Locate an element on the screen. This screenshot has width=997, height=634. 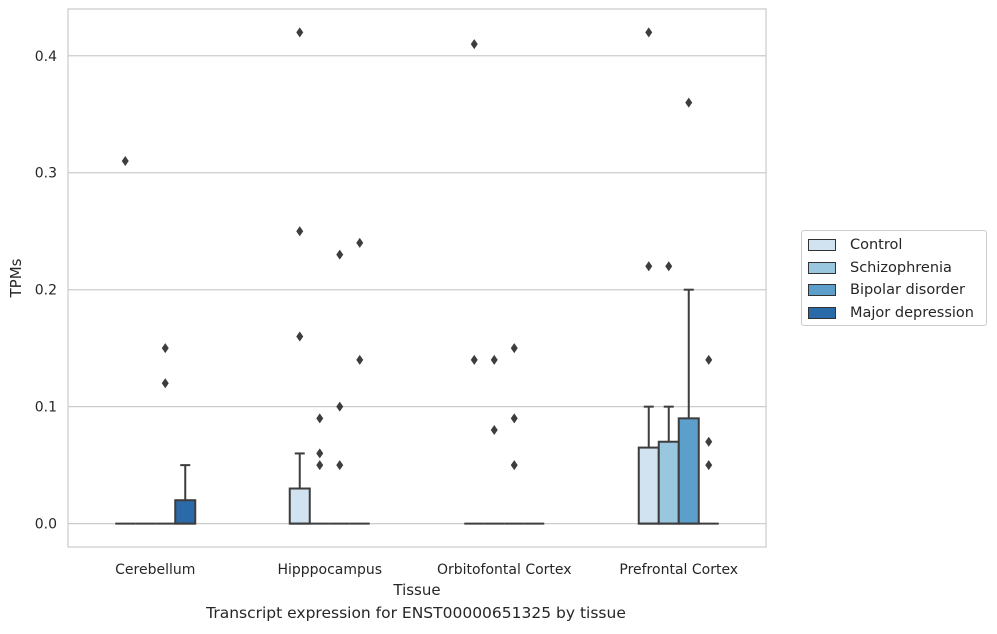
y-tick-label: 0.1 is located at coordinates (46, 408).